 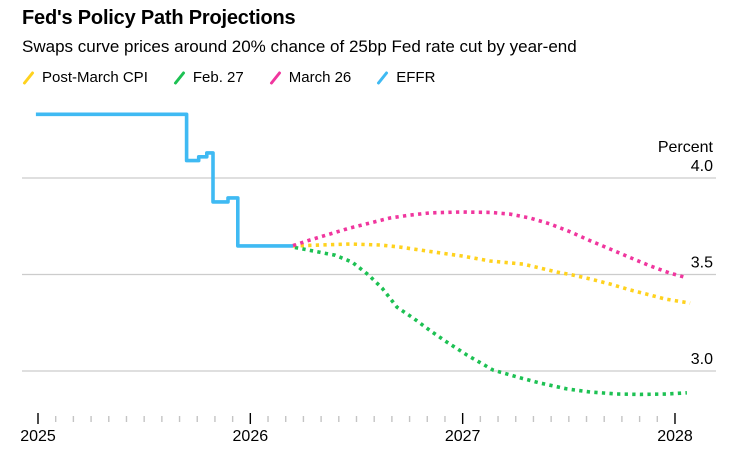 I want to click on legend-item-feb-27: Feb. 27, so click(x=208, y=77).